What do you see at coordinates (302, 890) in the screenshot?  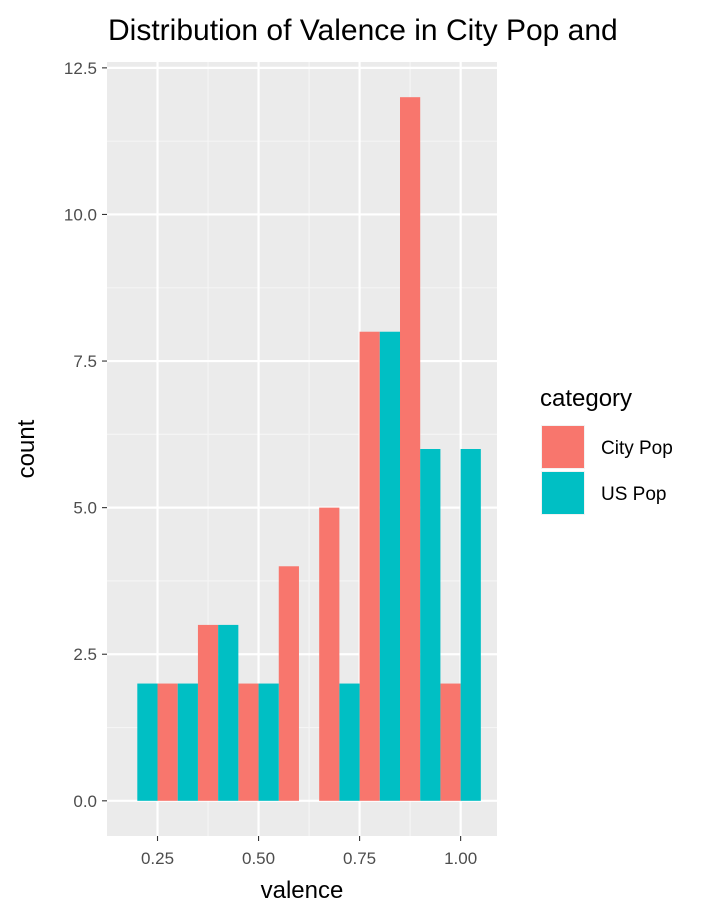 I see `x-axis-title: valence` at bounding box center [302, 890].